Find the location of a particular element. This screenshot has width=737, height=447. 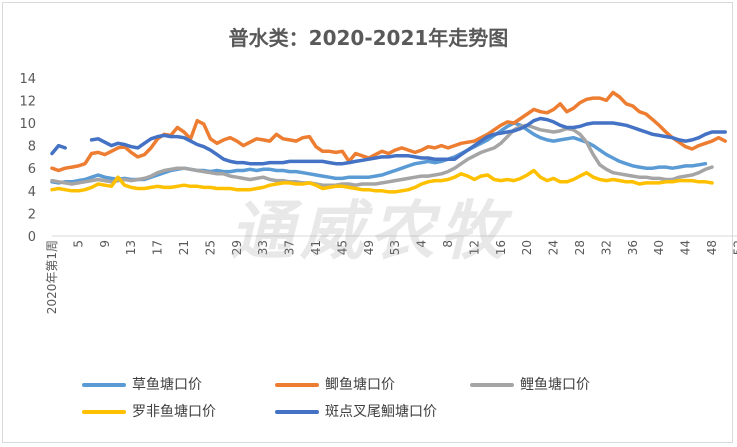

x-tick-label: 2020年第1周 is located at coordinates (52, 277).